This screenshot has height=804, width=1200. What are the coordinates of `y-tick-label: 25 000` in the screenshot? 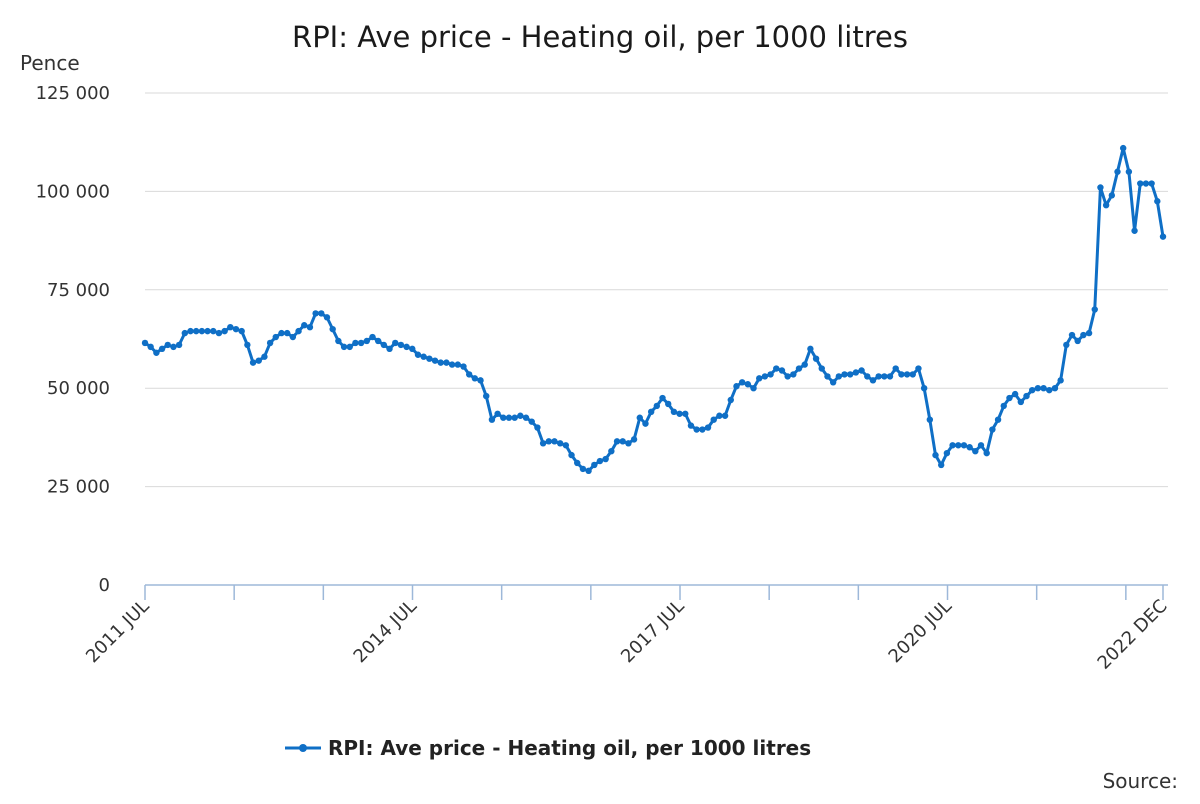 It's located at (78, 487).